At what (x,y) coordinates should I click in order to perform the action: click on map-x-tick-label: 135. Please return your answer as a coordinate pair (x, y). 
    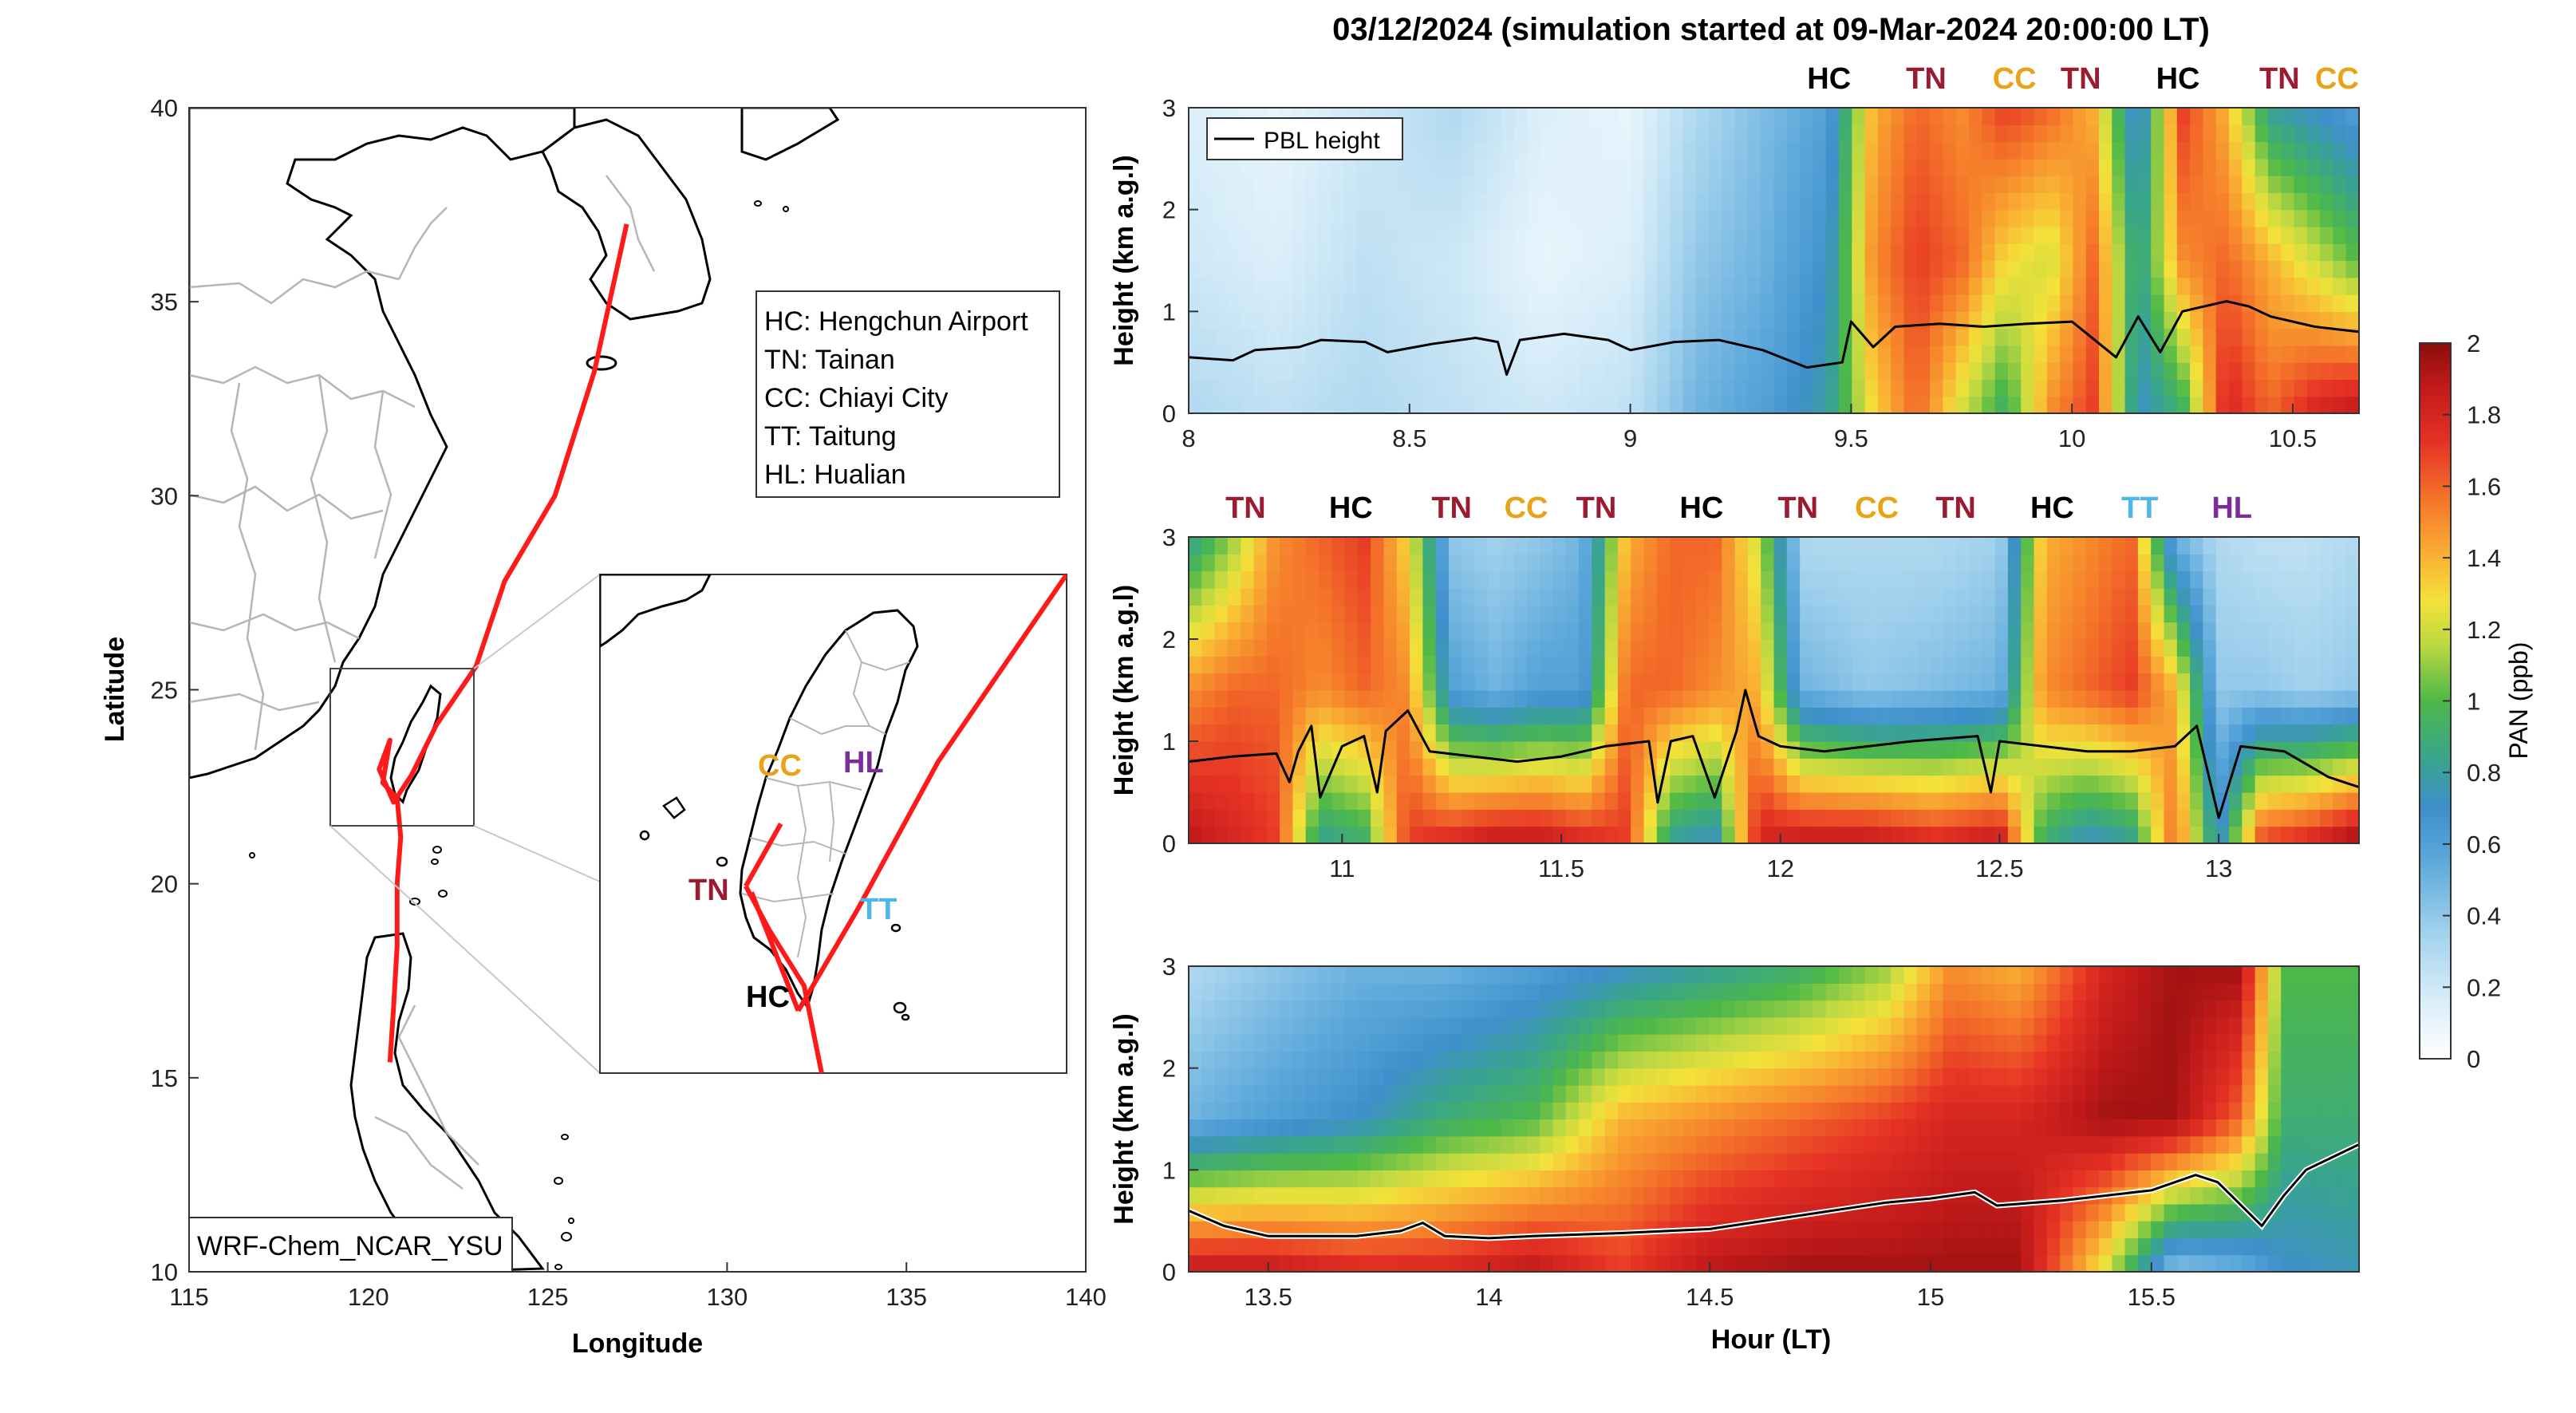
    Looking at the image, I should click on (907, 1297).